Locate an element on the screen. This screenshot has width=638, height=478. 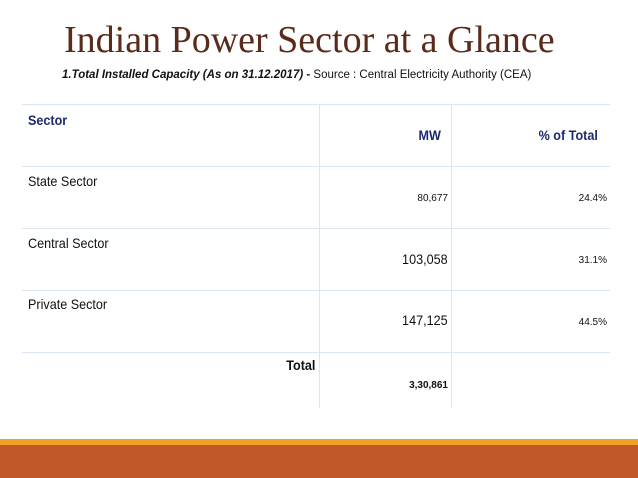
table-row-mw: 103,058 is located at coordinates (425, 259).